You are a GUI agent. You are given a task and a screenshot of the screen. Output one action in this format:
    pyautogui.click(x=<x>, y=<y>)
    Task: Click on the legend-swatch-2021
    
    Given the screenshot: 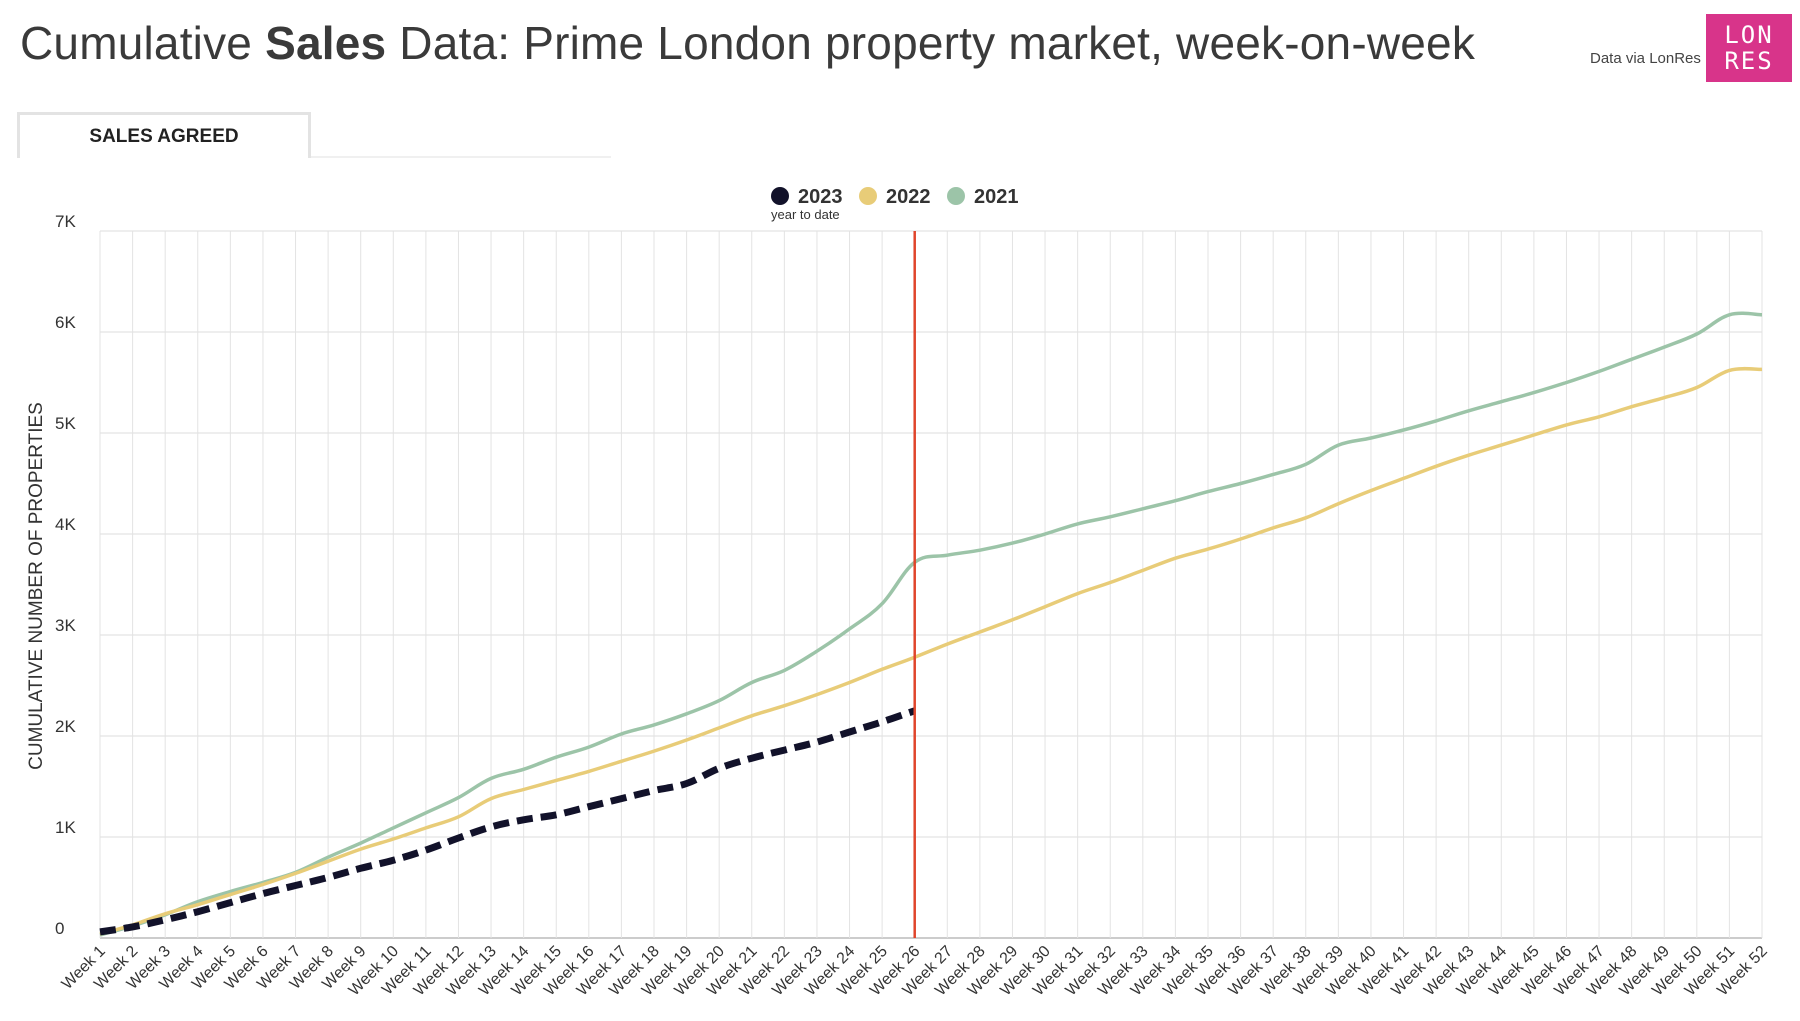 What is the action you would take?
    pyautogui.click(x=956, y=196)
    